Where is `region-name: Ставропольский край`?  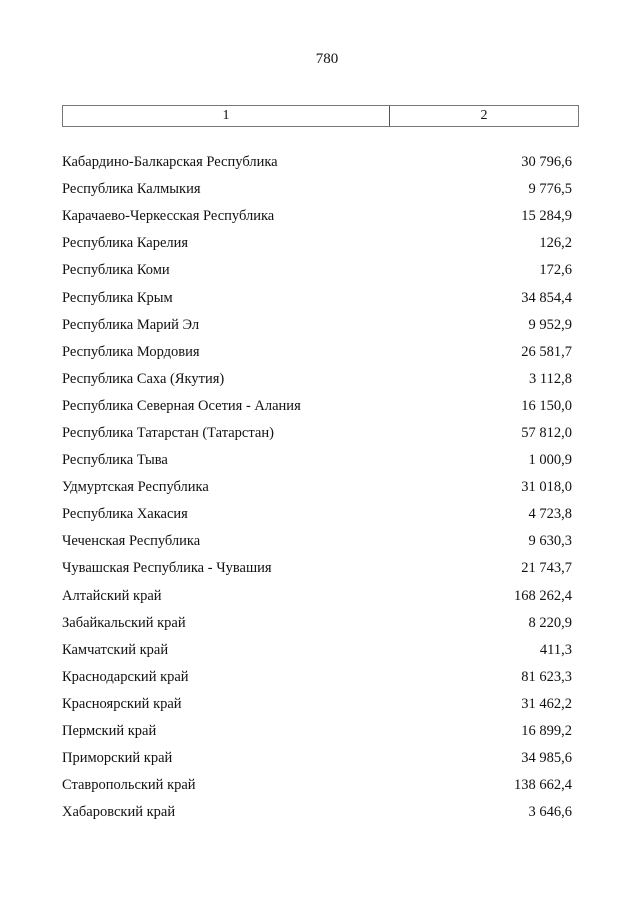
region-name: Ставропольский край is located at coordinates (129, 785).